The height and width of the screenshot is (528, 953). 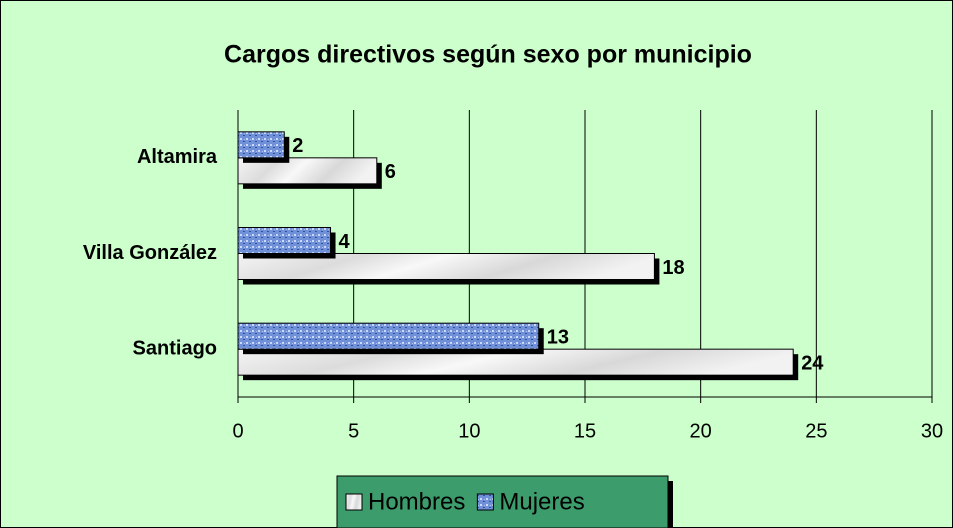 What do you see at coordinates (816, 431) in the screenshot?
I see `x-tick-label: 25` at bounding box center [816, 431].